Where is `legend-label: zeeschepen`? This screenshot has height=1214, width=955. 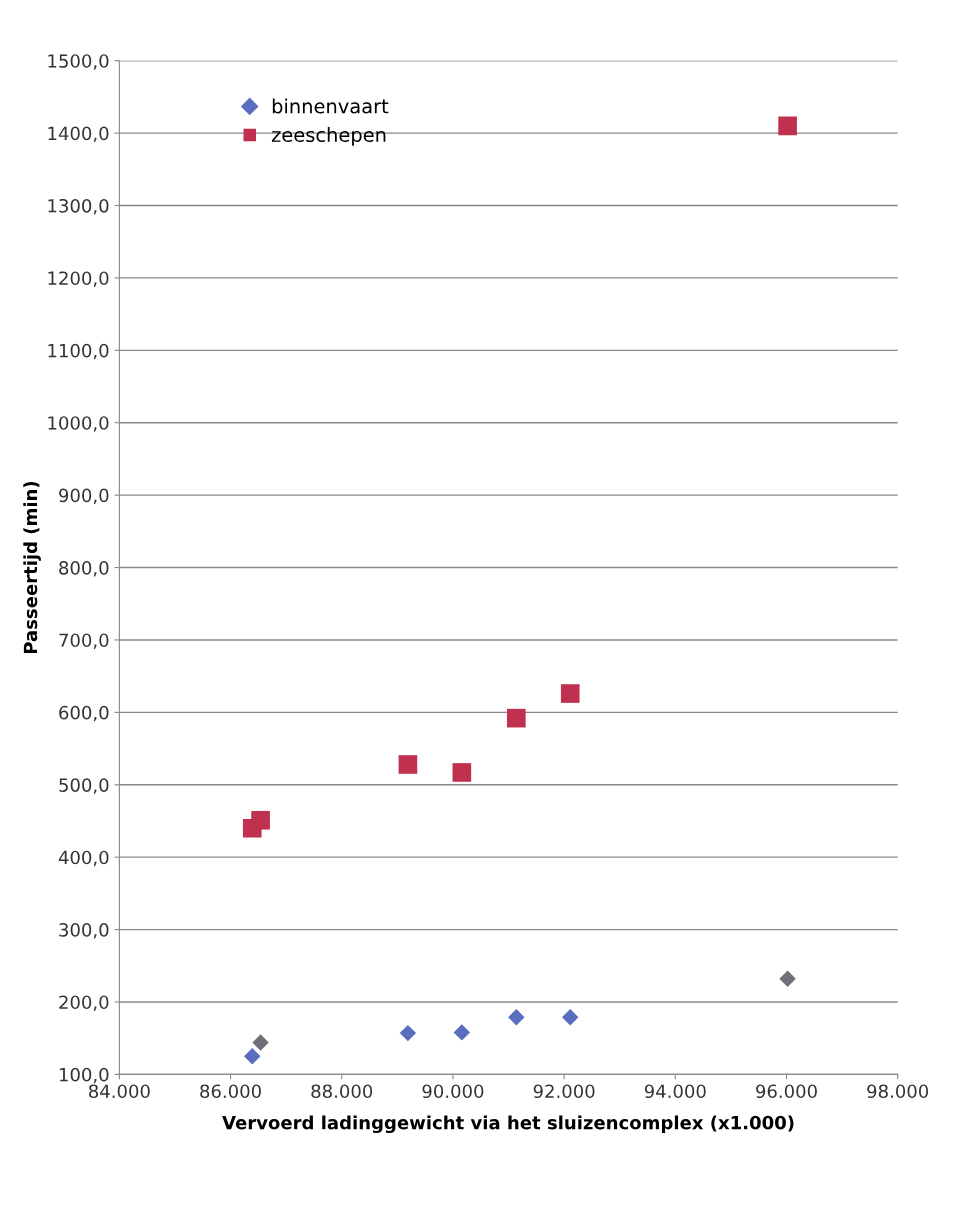
legend-label: zeeschepen is located at coordinates (328, 136).